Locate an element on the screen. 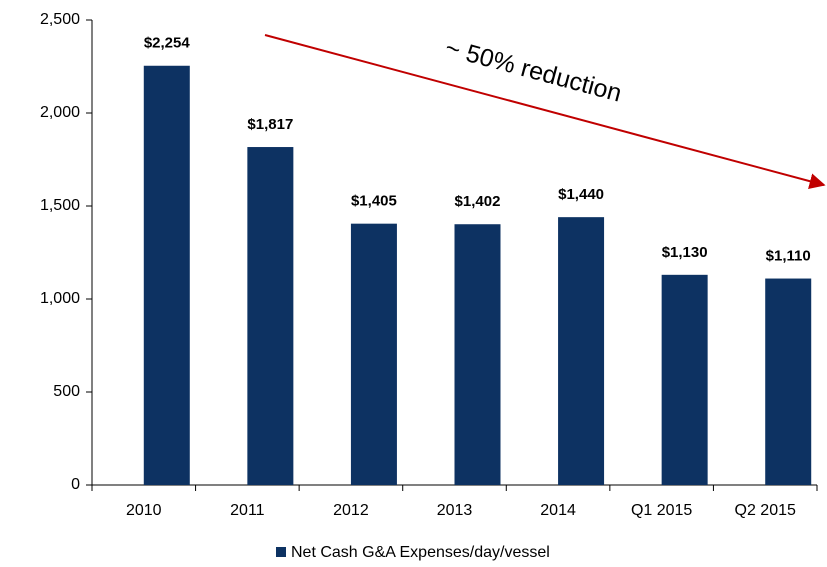 The height and width of the screenshot is (567, 827). value-label: $1,130 is located at coordinates (685, 252).